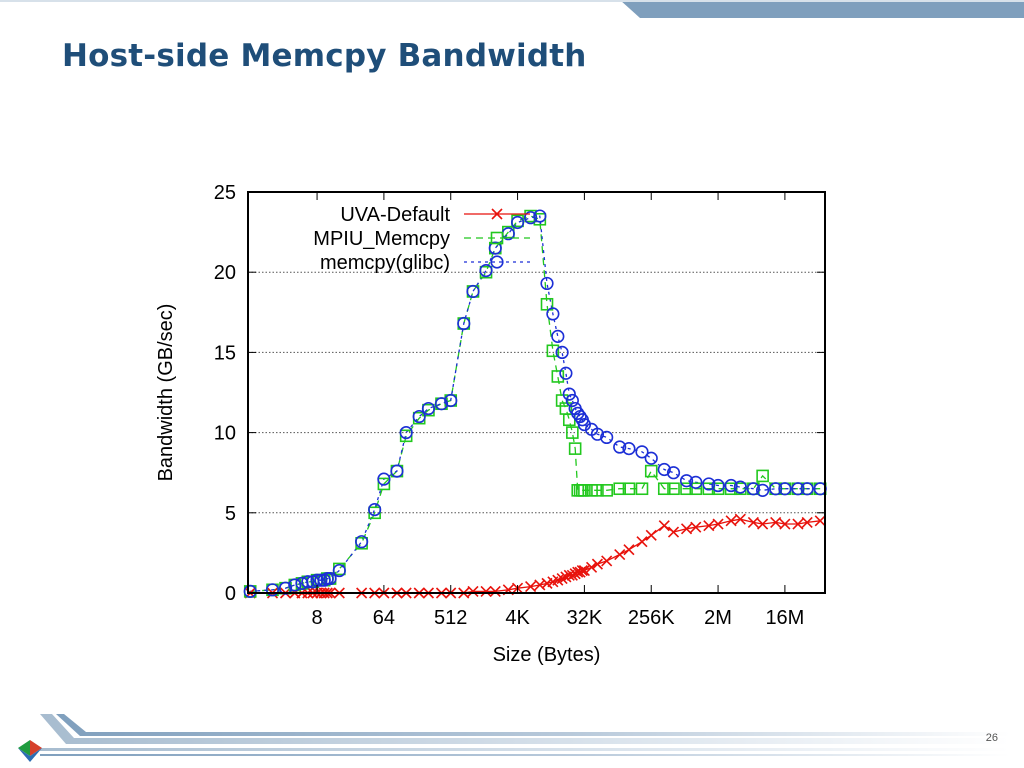 Image resolution: width=1024 pixels, height=768 pixels. What do you see at coordinates (450, 618) in the screenshot?
I see `x-tick-label: 512` at bounding box center [450, 618].